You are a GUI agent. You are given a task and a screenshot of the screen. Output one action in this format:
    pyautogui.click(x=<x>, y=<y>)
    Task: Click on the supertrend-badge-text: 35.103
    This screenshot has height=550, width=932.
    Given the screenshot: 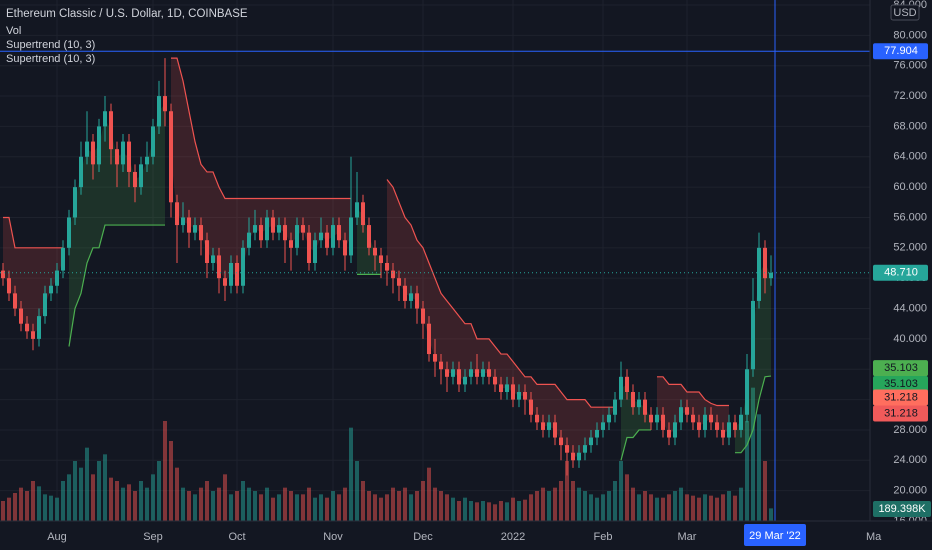 What is the action you would take?
    pyautogui.click(x=901, y=368)
    